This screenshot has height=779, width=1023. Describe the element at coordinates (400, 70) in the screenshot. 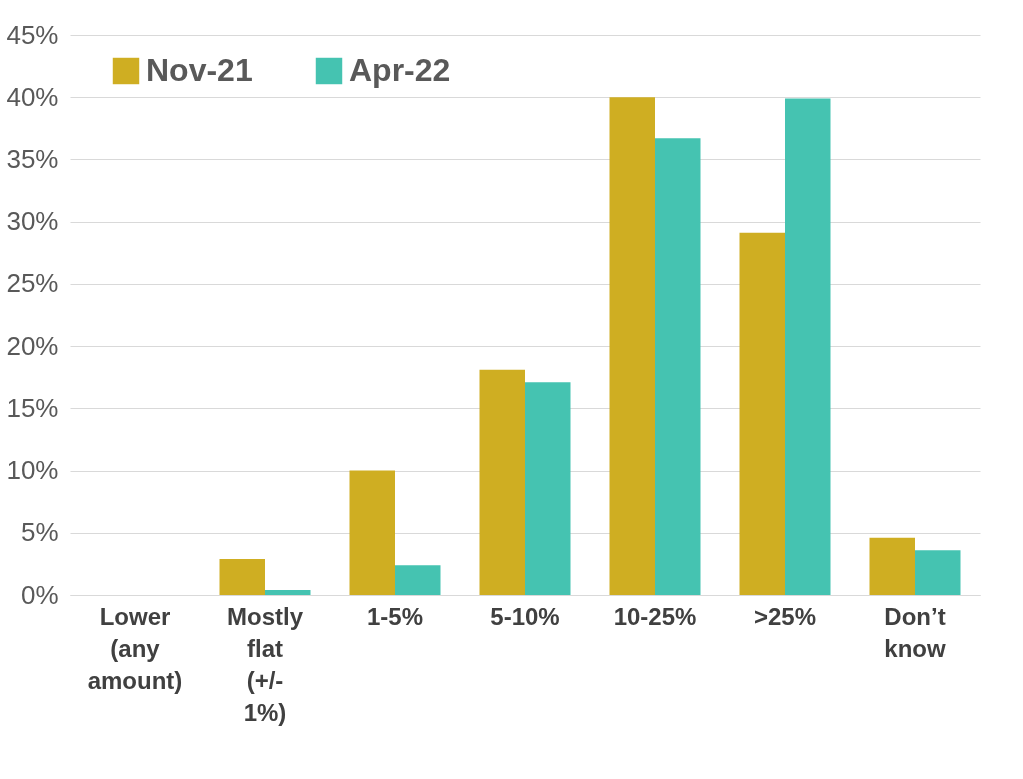

I see `legend-label: Apr-22` at that location.